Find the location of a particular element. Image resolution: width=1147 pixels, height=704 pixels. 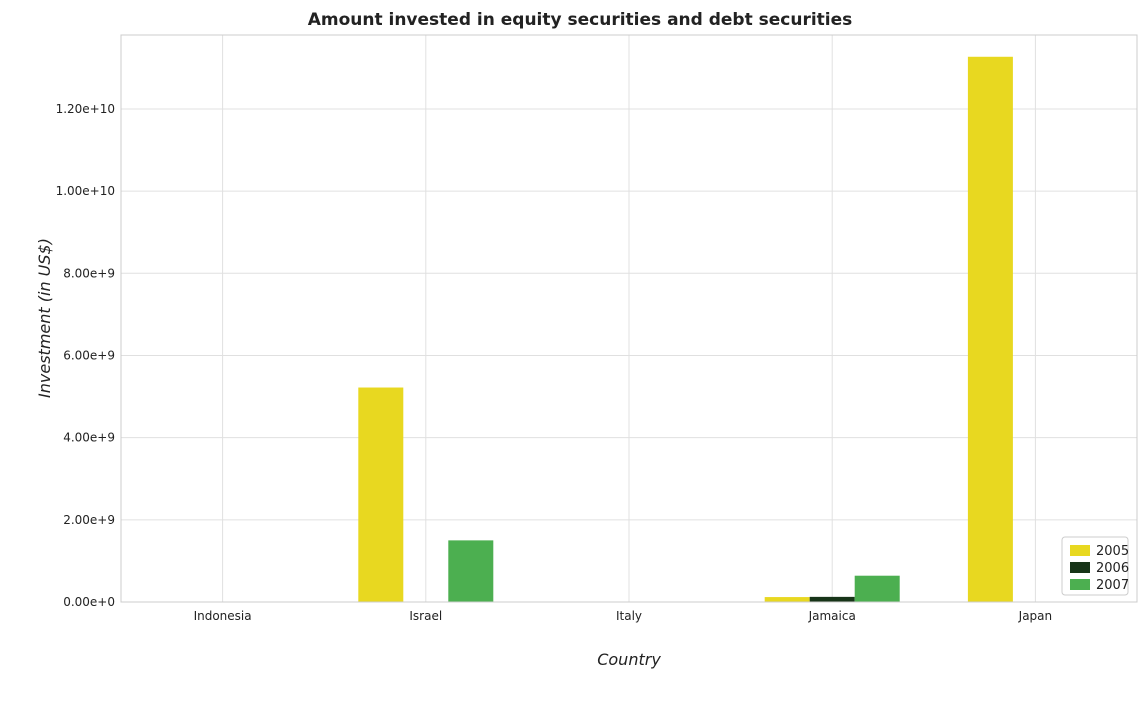

legend-swatch-2006 is located at coordinates (1080, 567).